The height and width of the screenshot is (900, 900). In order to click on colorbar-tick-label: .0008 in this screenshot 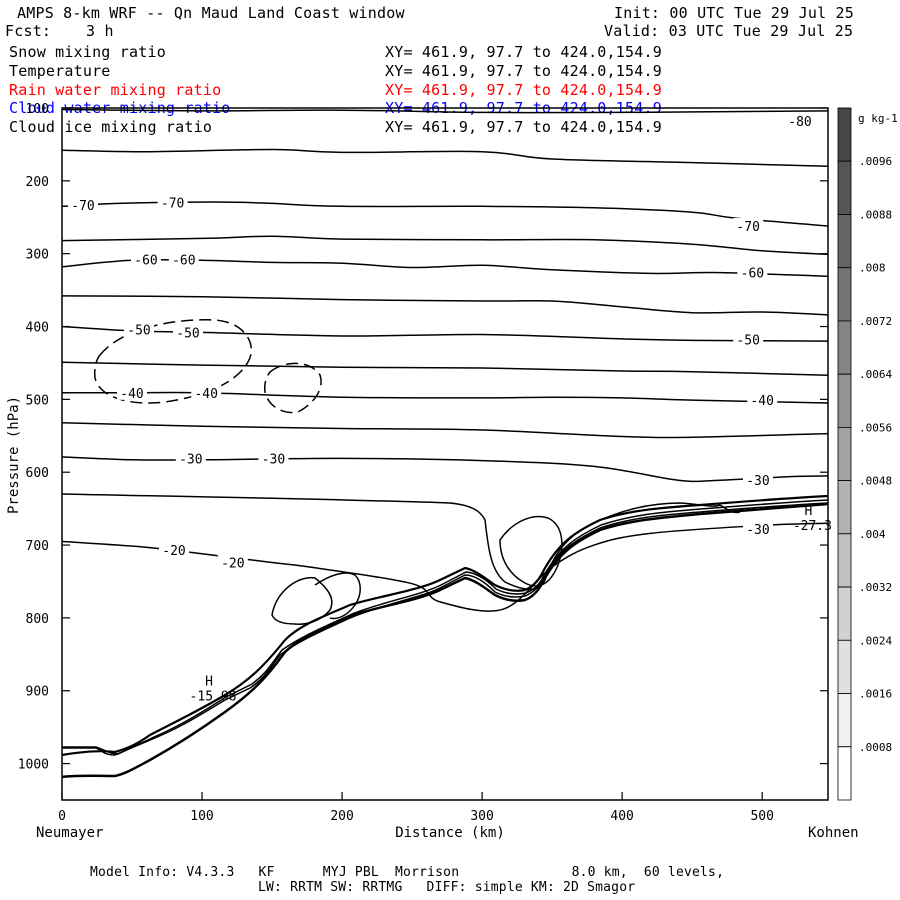, I will do `click(875, 747)`.